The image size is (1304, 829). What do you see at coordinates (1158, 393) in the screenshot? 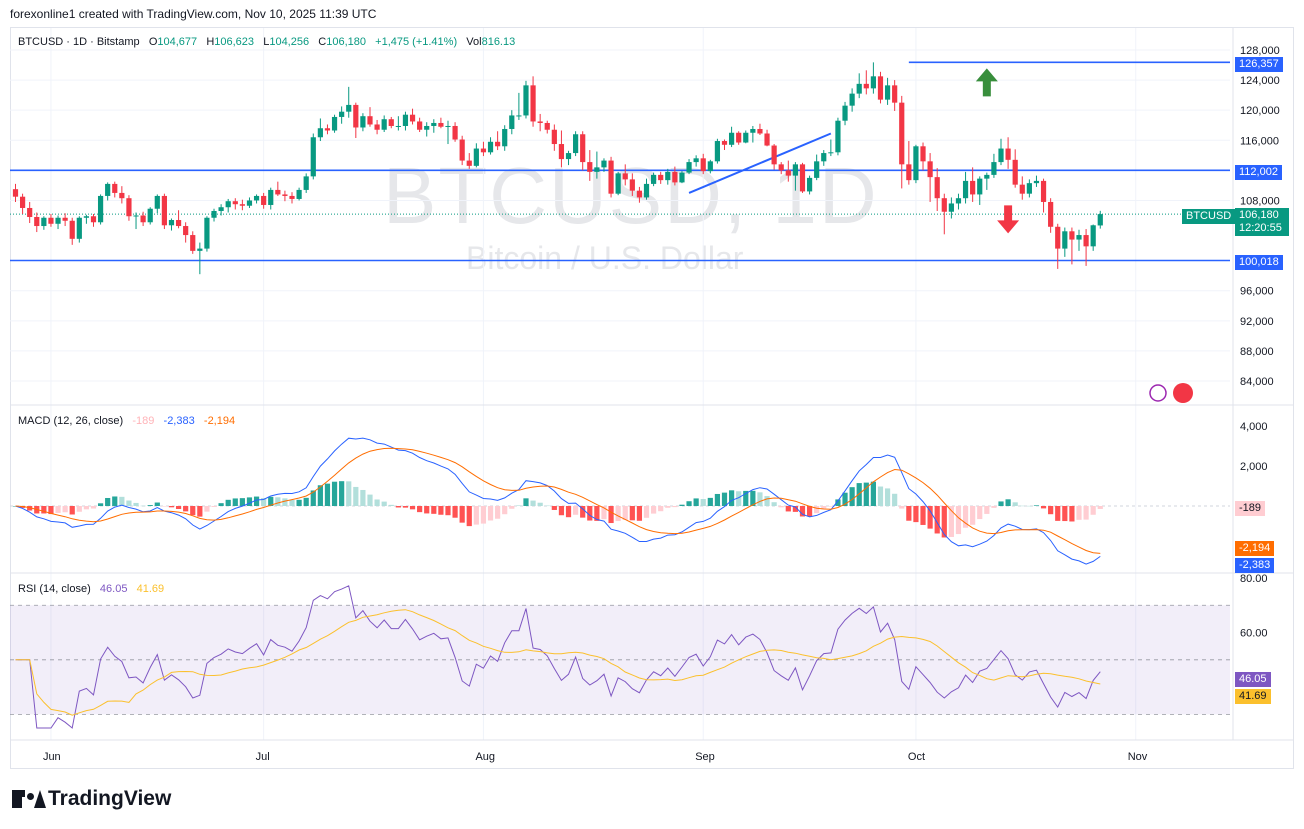
I see `replay-icon` at bounding box center [1158, 393].